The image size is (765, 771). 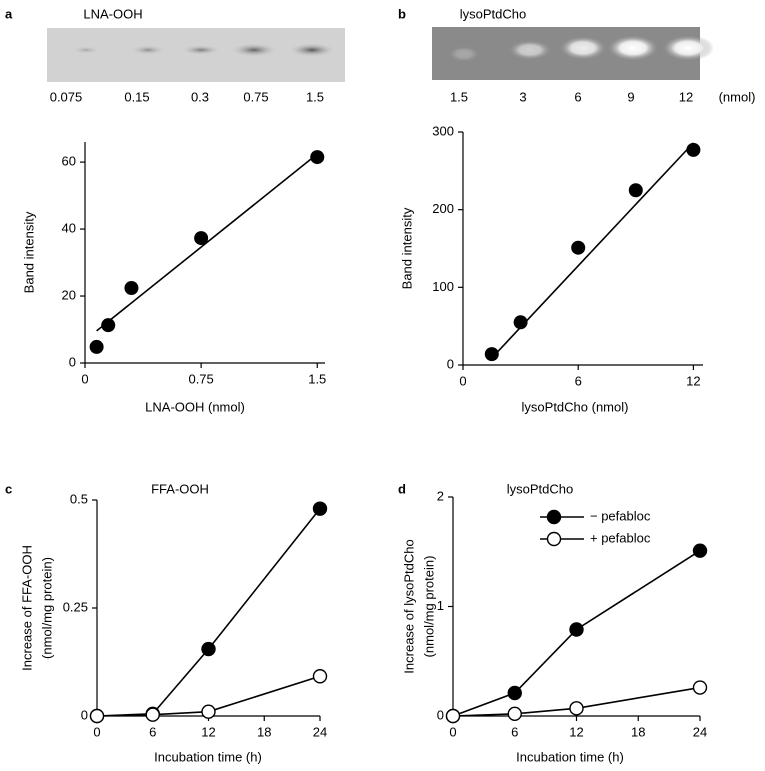 What do you see at coordinates (195, 406) in the screenshot?
I see `x-axis-label: LNA-OOH (nmol)` at bounding box center [195, 406].